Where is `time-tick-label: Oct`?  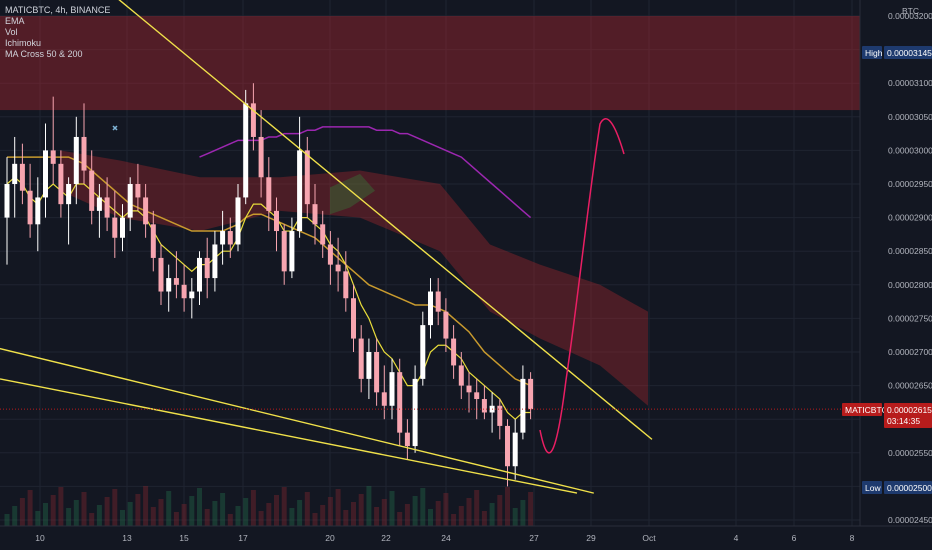 time-tick-label: Oct is located at coordinates (649, 538).